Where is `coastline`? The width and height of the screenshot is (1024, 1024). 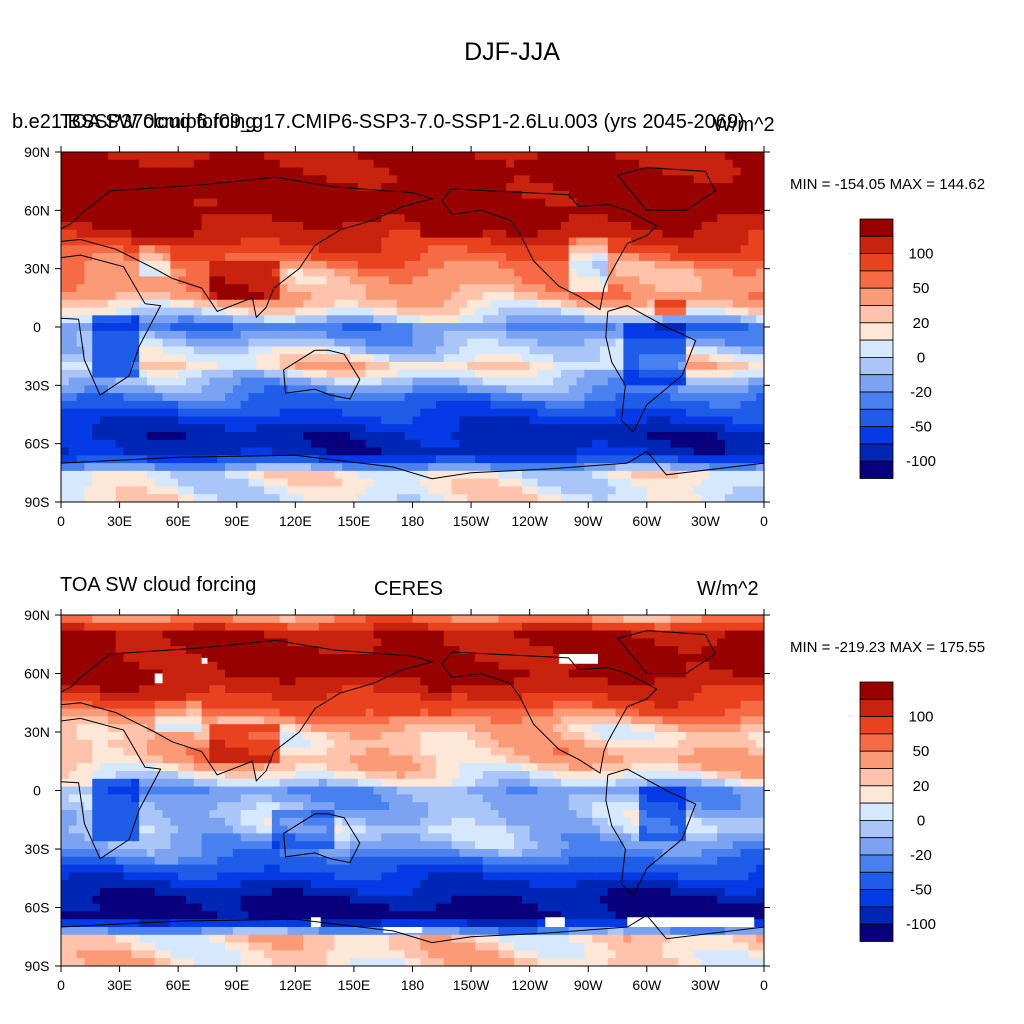 coastline is located at coordinates (666, 189).